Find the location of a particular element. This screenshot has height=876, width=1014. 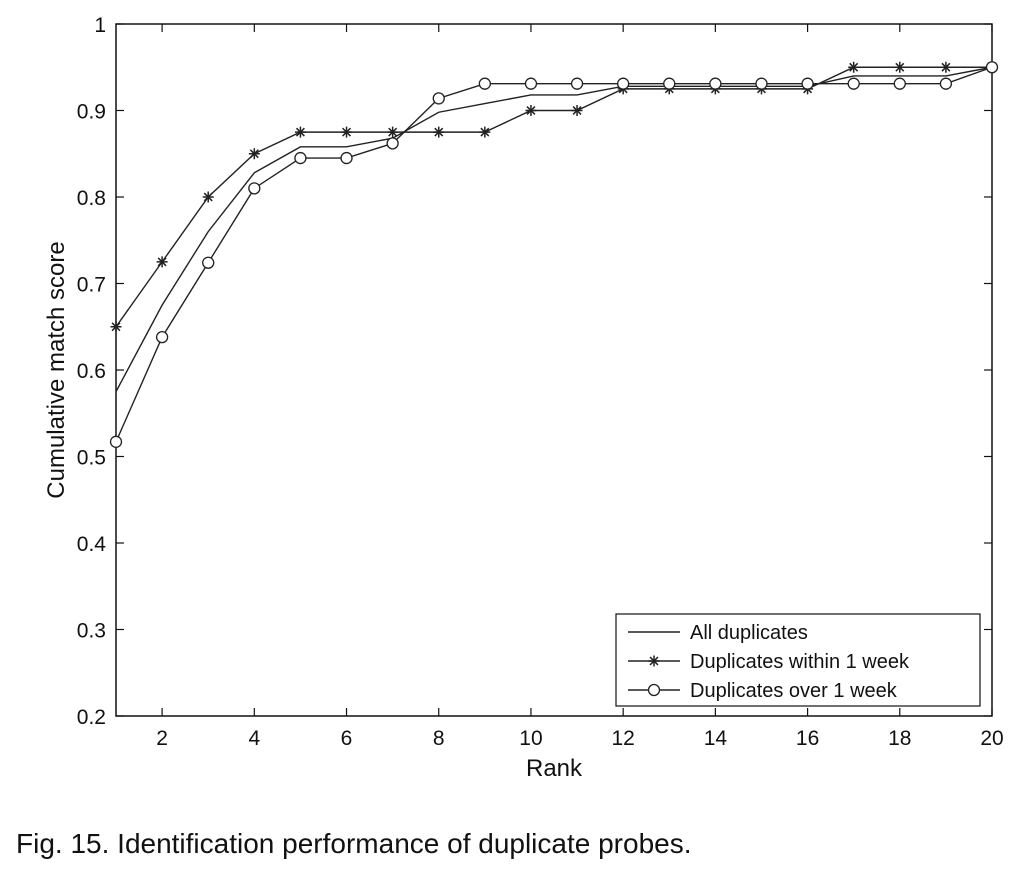

legend-label-1: Duplicates within 1 week is located at coordinates (800, 662).